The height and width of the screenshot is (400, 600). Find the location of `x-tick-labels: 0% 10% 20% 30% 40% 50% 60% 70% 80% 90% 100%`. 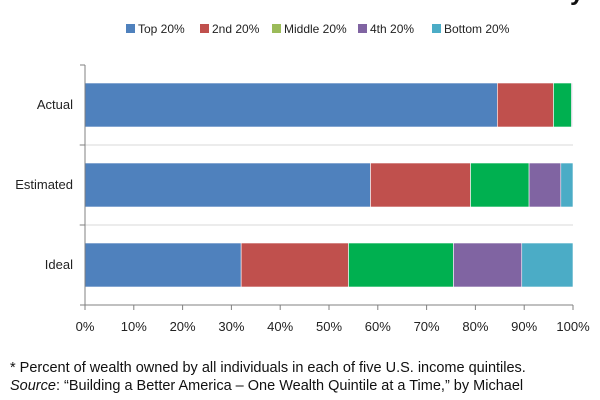

x-tick-labels: 0% 10% 20% 30% 40% 50% 60% 70% 80% 90% 100% is located at coordinates (333, 326).